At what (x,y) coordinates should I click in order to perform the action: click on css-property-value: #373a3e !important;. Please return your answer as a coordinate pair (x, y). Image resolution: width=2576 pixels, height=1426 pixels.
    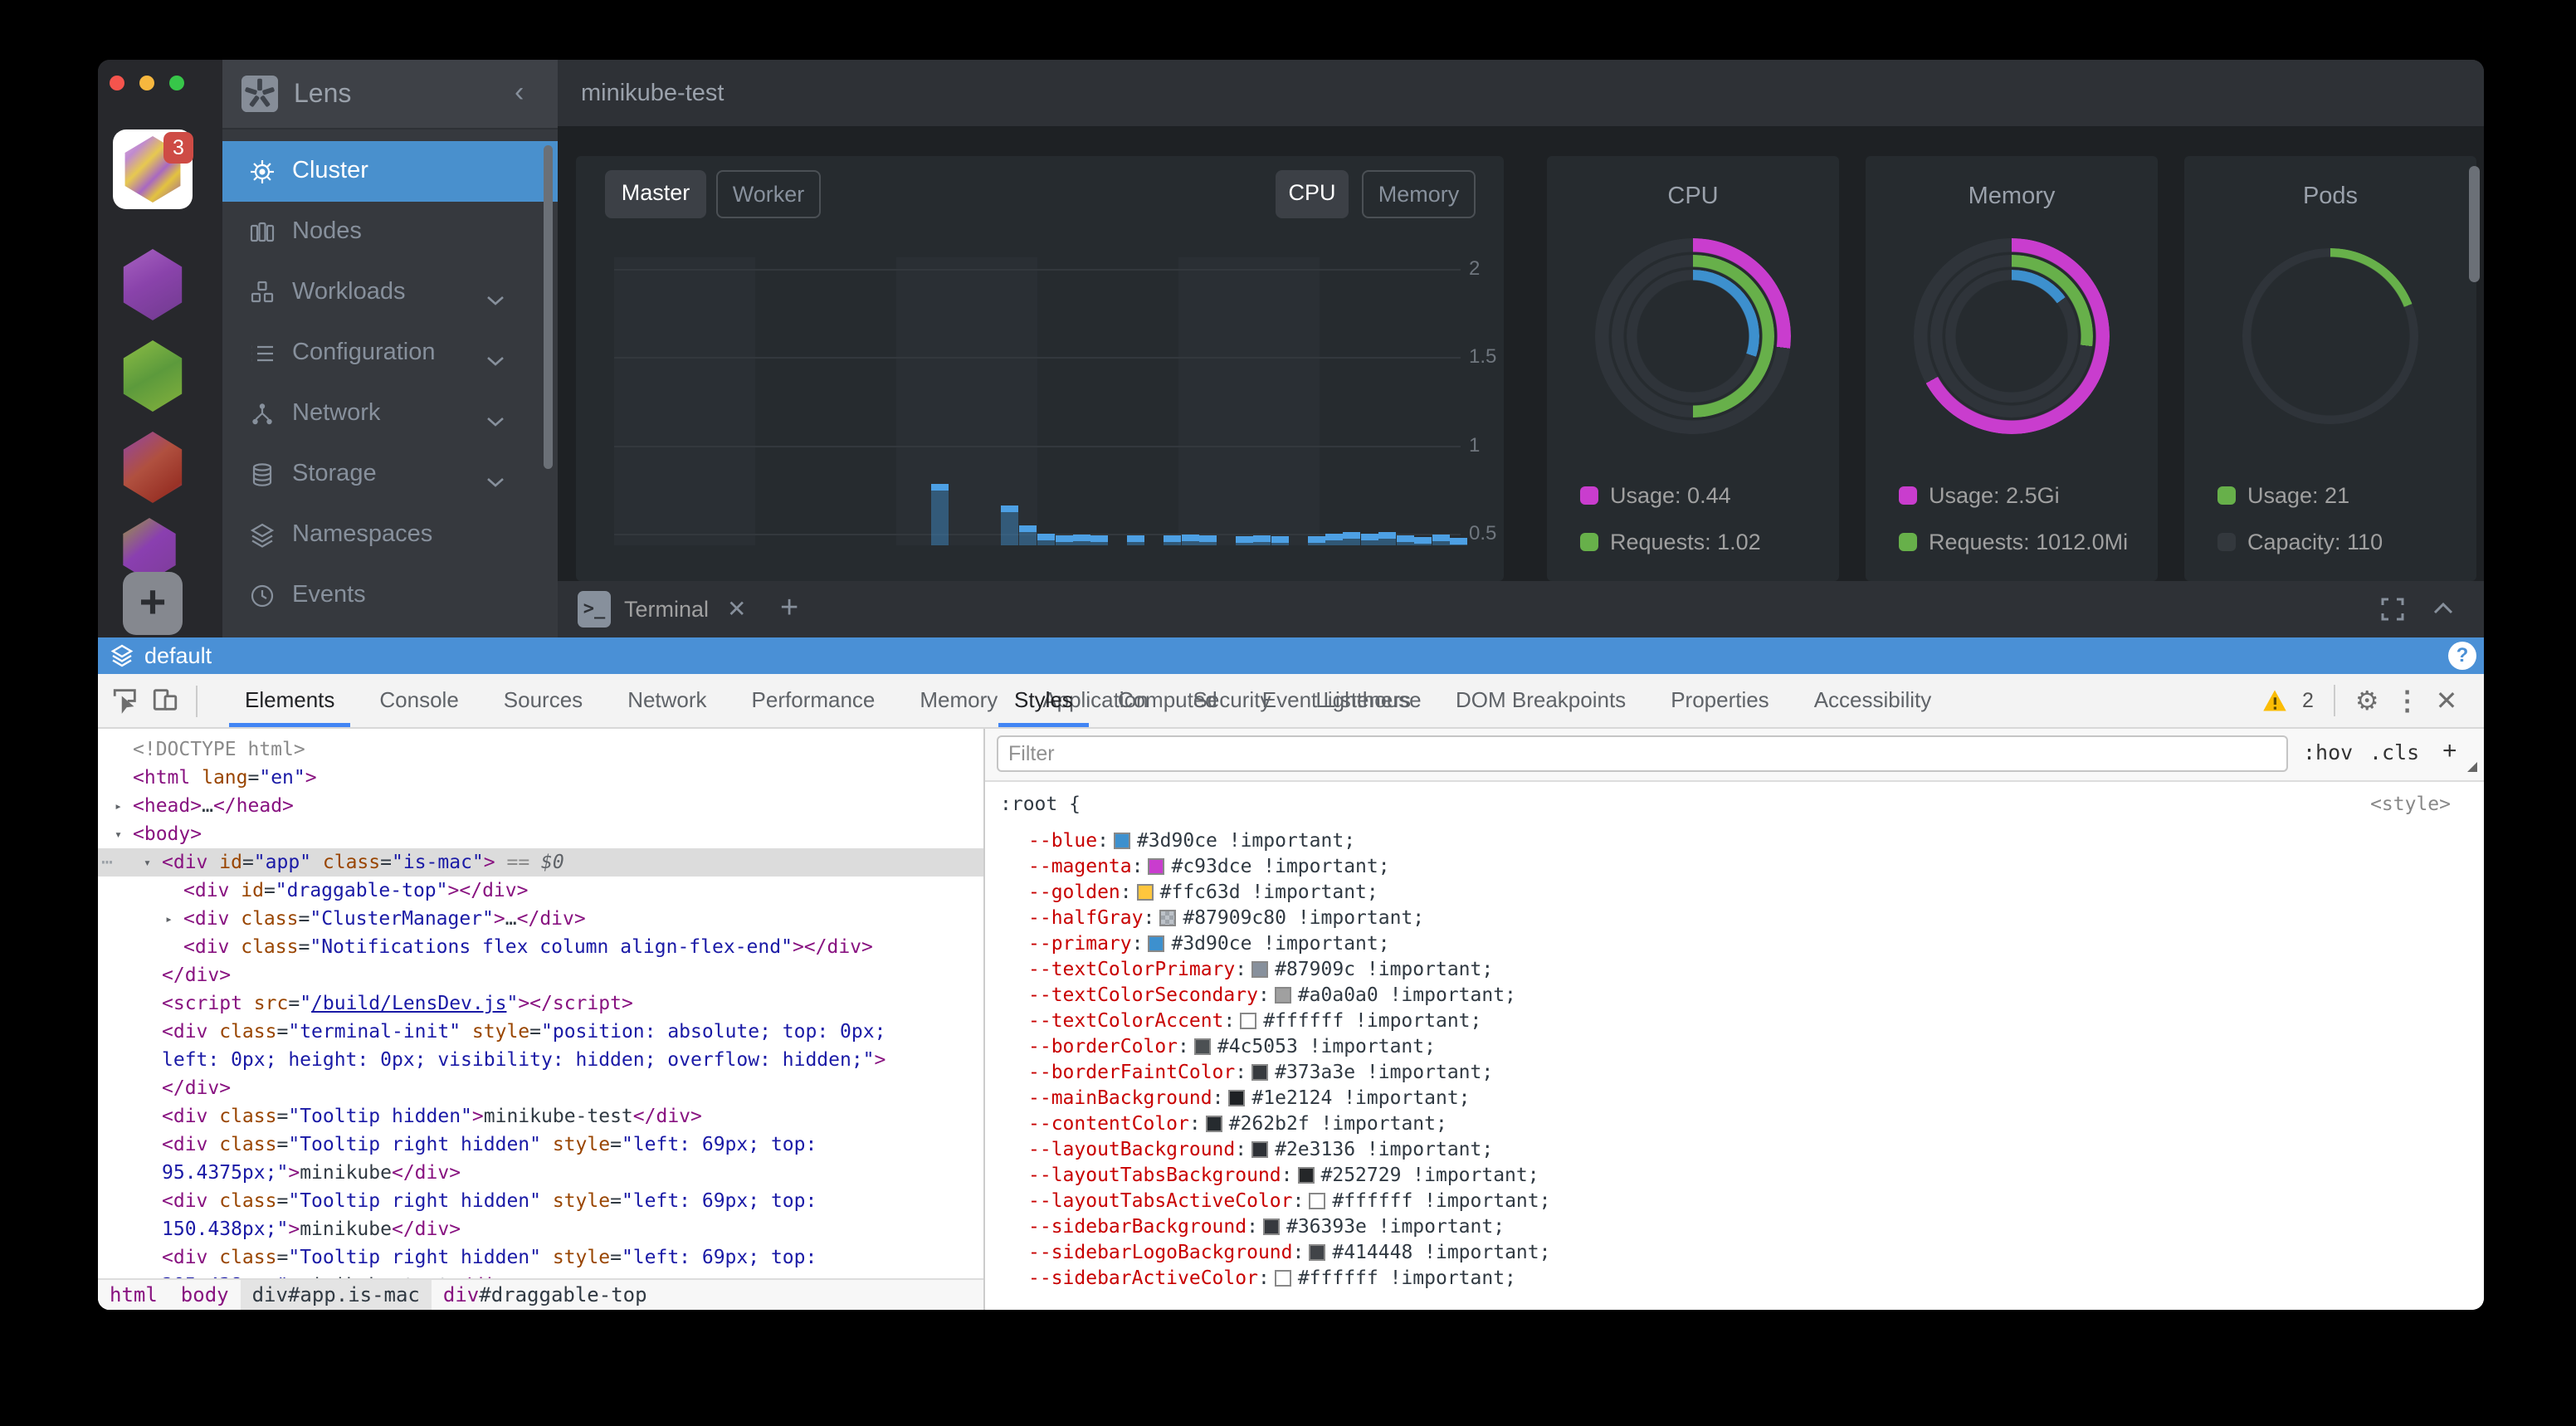
    Looking at the image, I should click on (1384, 1072).